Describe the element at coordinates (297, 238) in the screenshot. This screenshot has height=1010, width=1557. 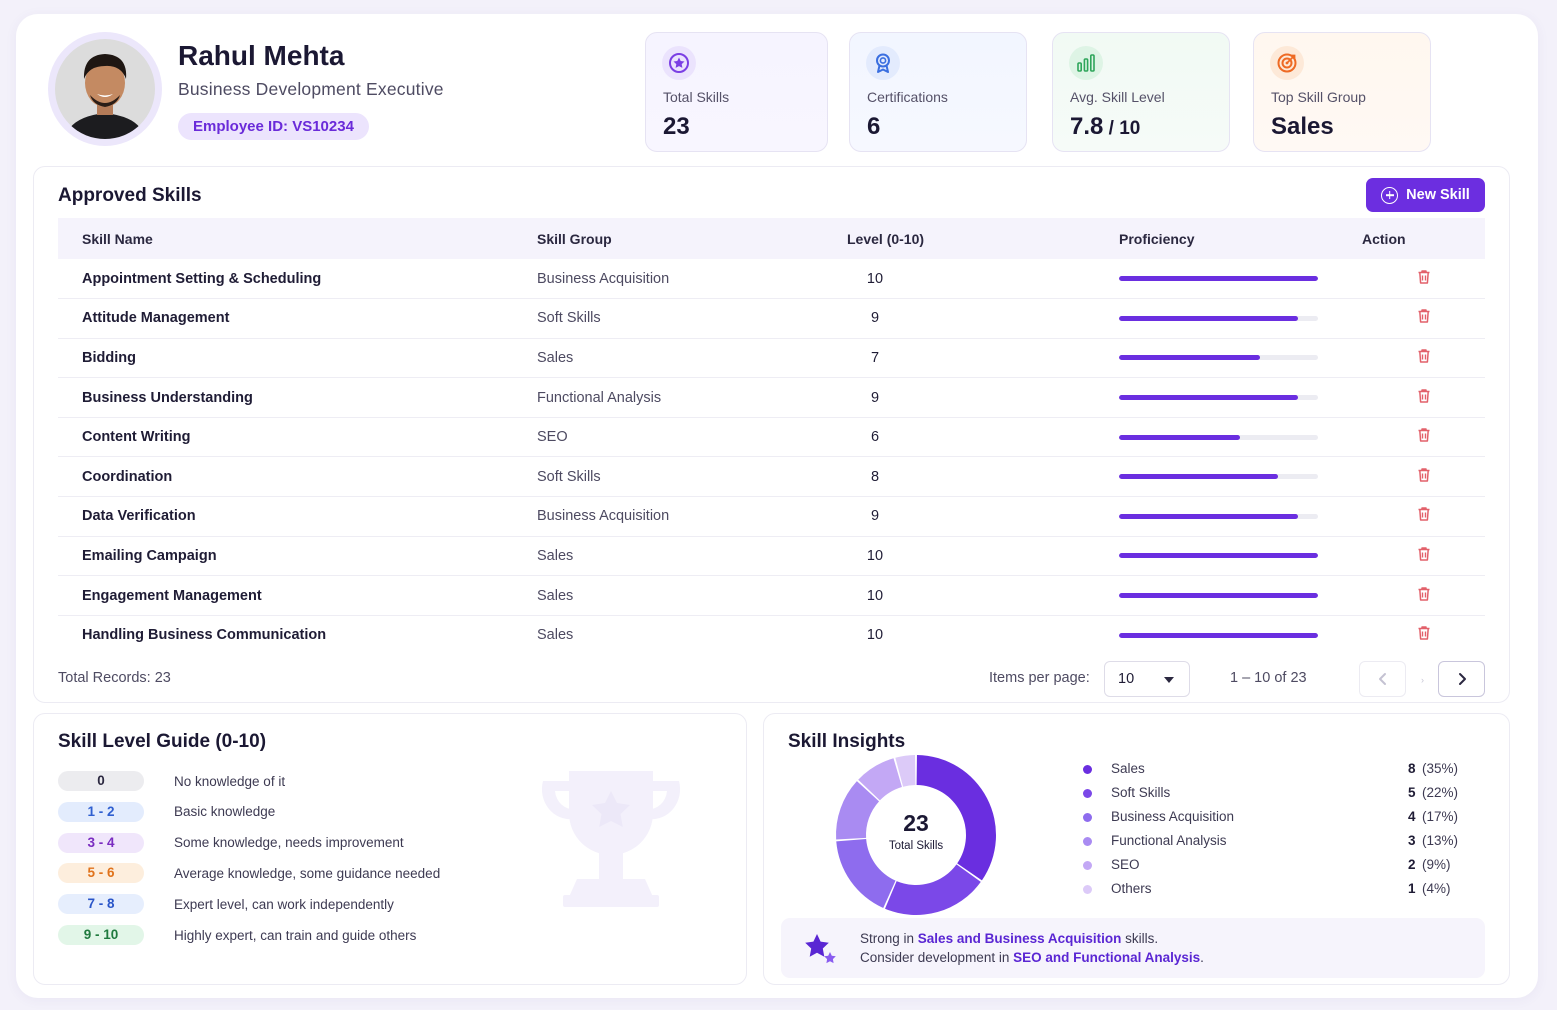
I see `column-header-skill-name: Skill Name` at that location.